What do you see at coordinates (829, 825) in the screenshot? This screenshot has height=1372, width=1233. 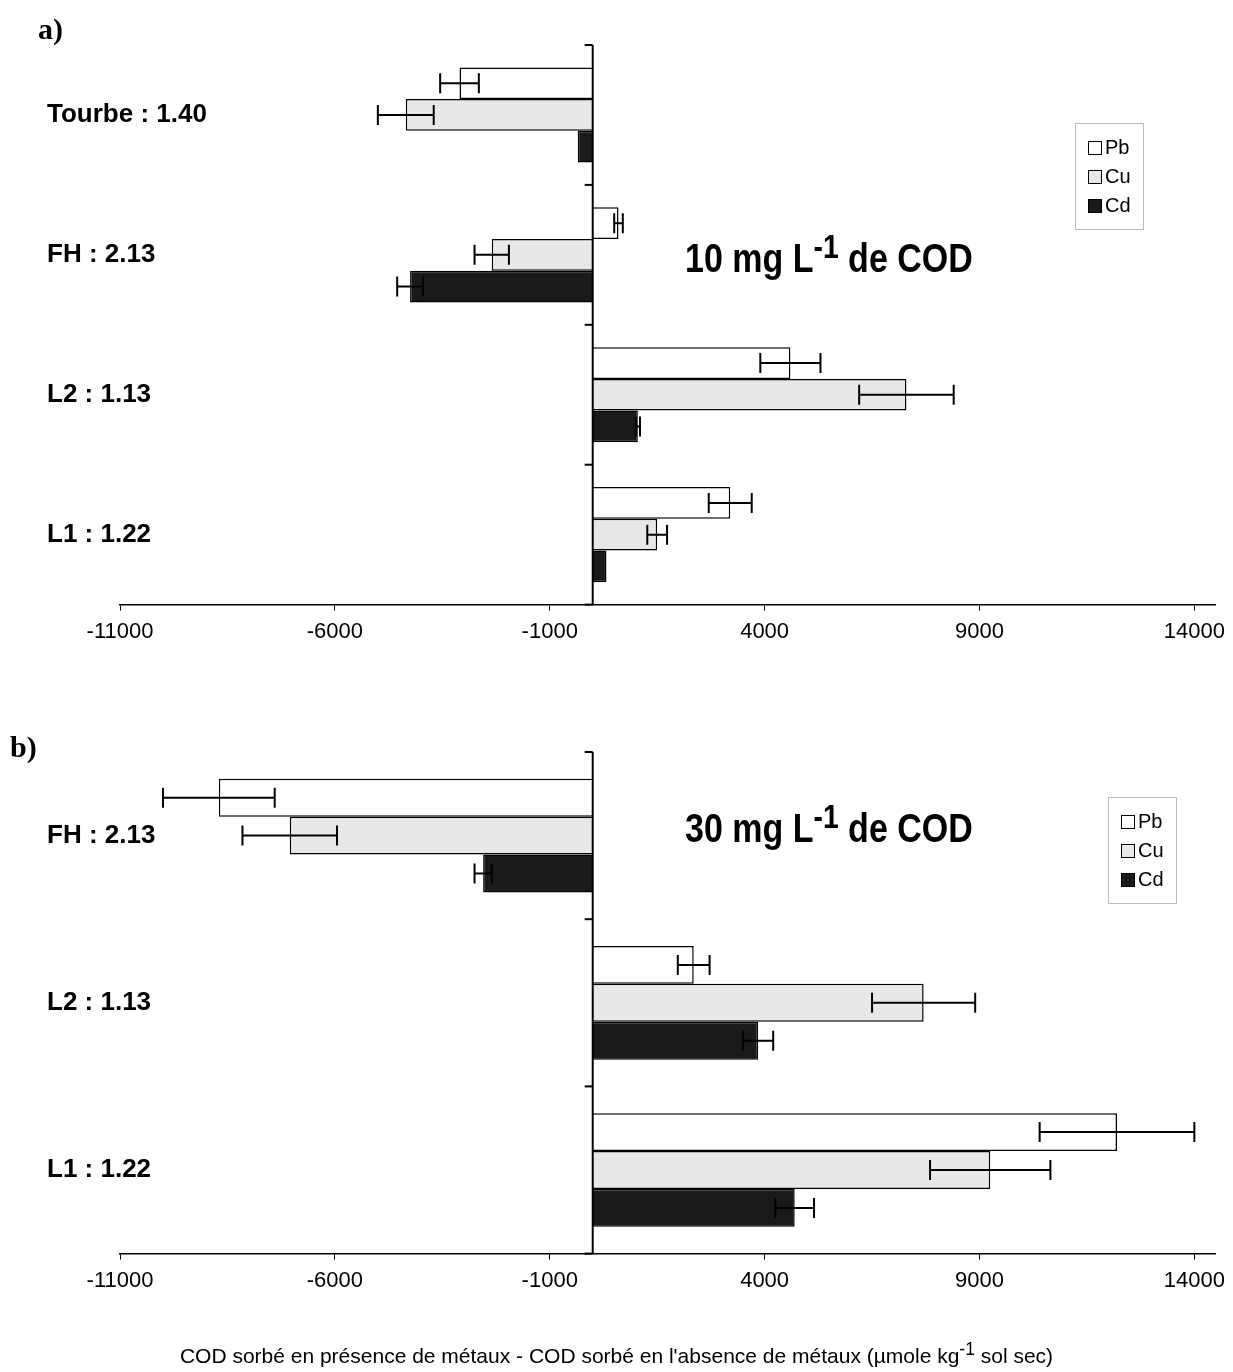 I see `text: 30 mg L$^{-1}$ de COD` at bounding box center [829, 825].